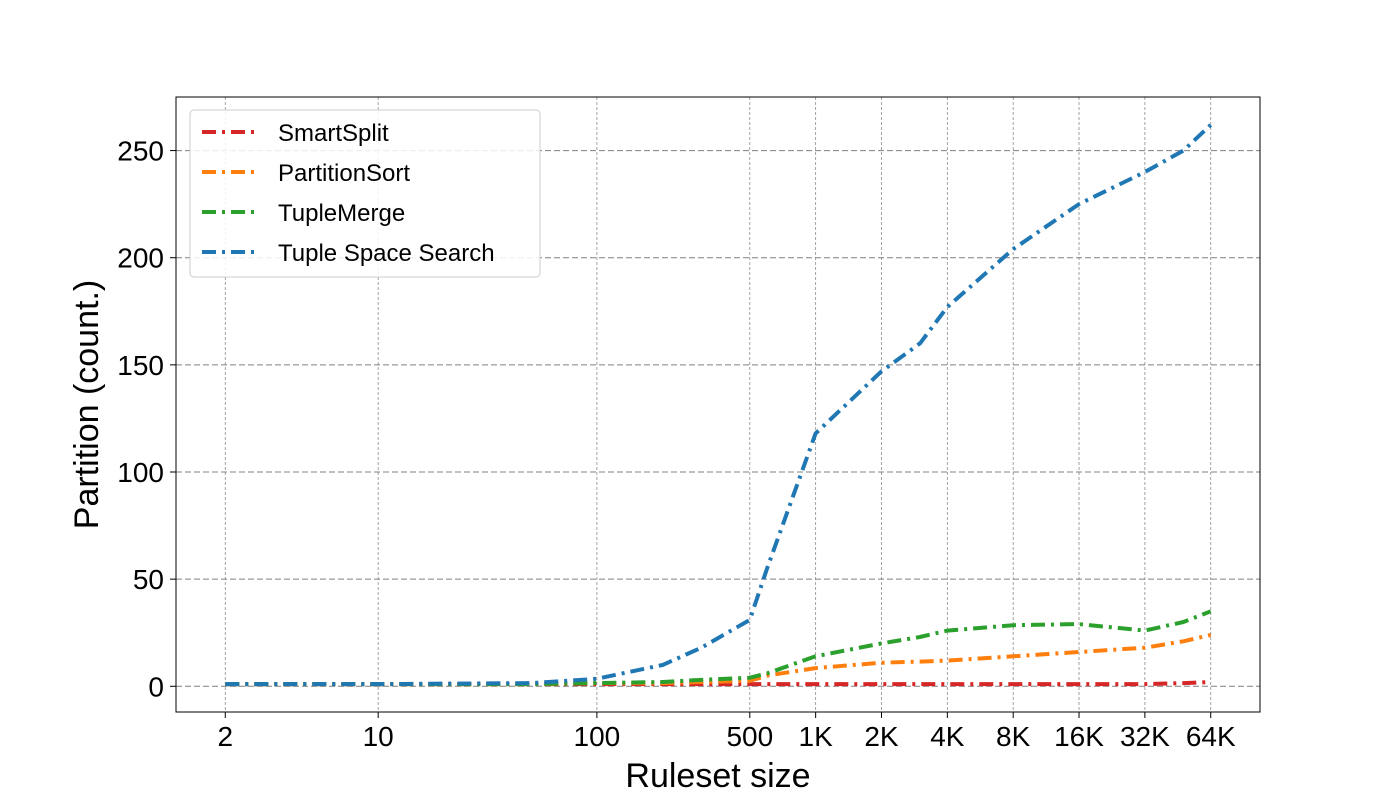 This screenshot has height=800, width=1400. What do you see at coordinates (378, 736) in the screenshot?
I see `x-tick-label: 10` at bounding box center [378, 736].